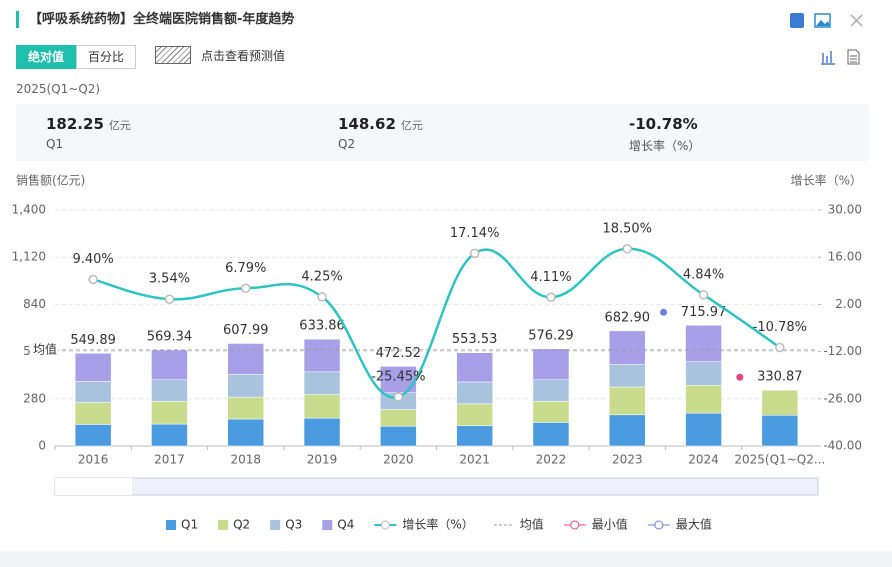  I want to click on mean-label-bg, so click(44, 350).